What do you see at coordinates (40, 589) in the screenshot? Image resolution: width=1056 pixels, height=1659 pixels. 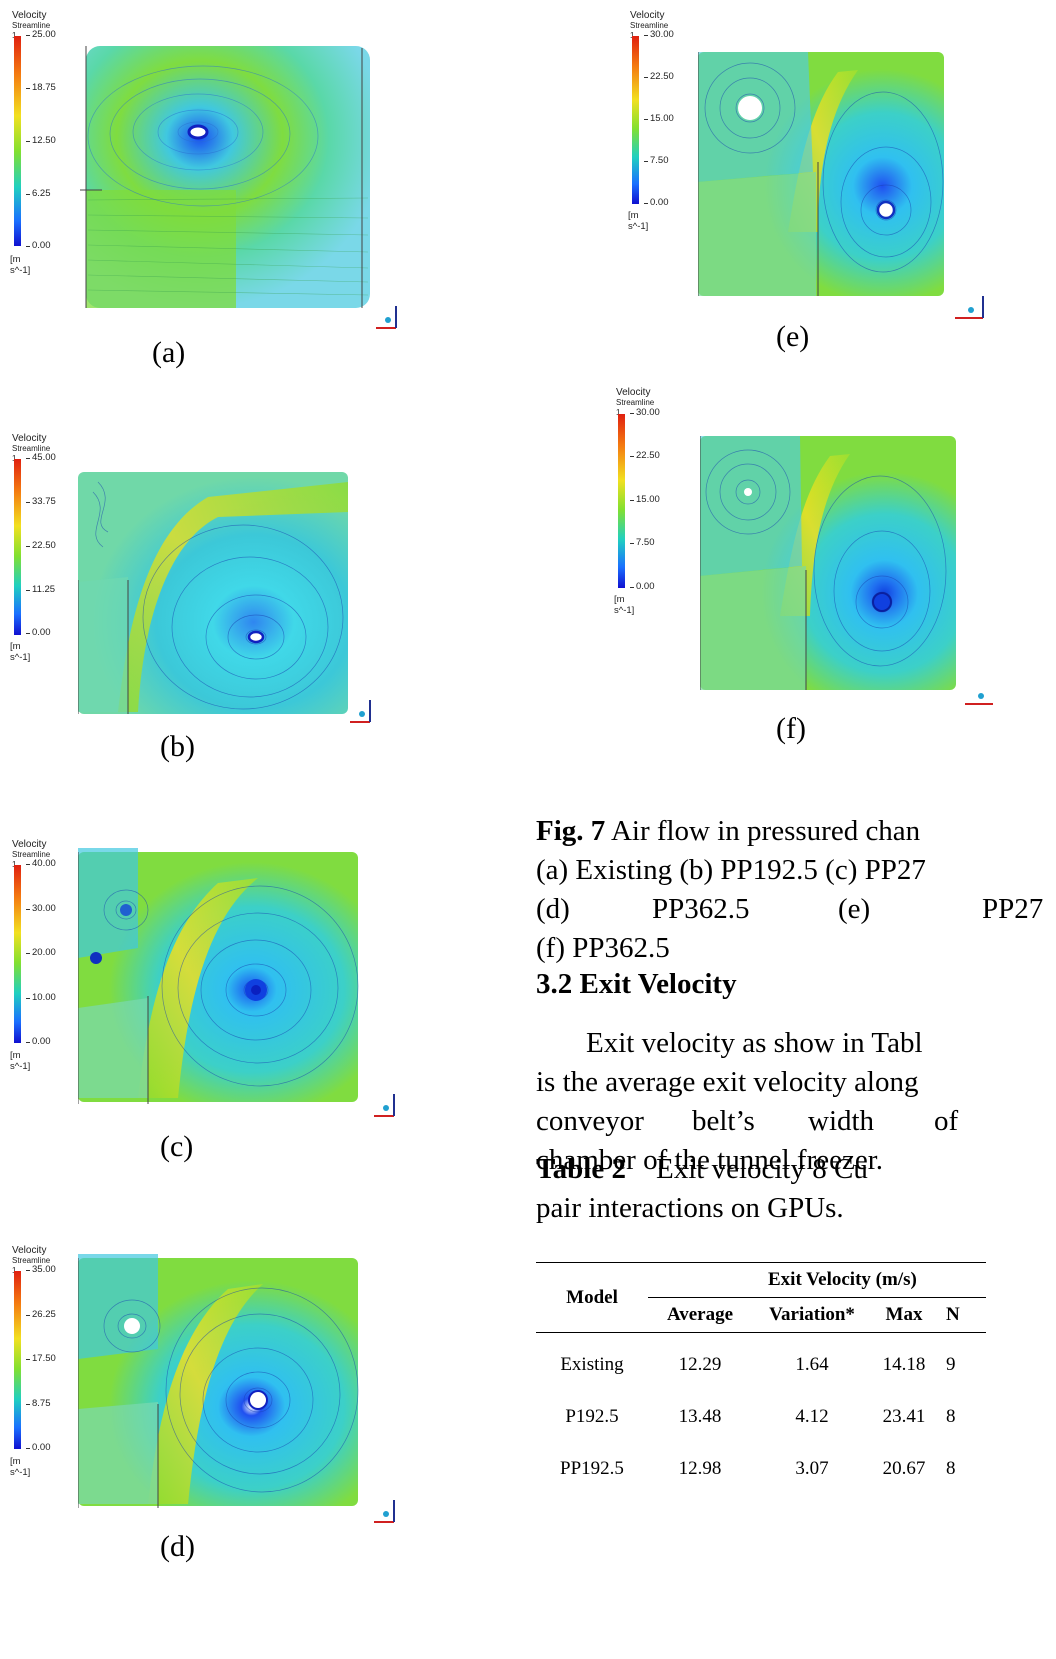 I see `colorbar-tick: 11.25` at bounding box center [40, 589].